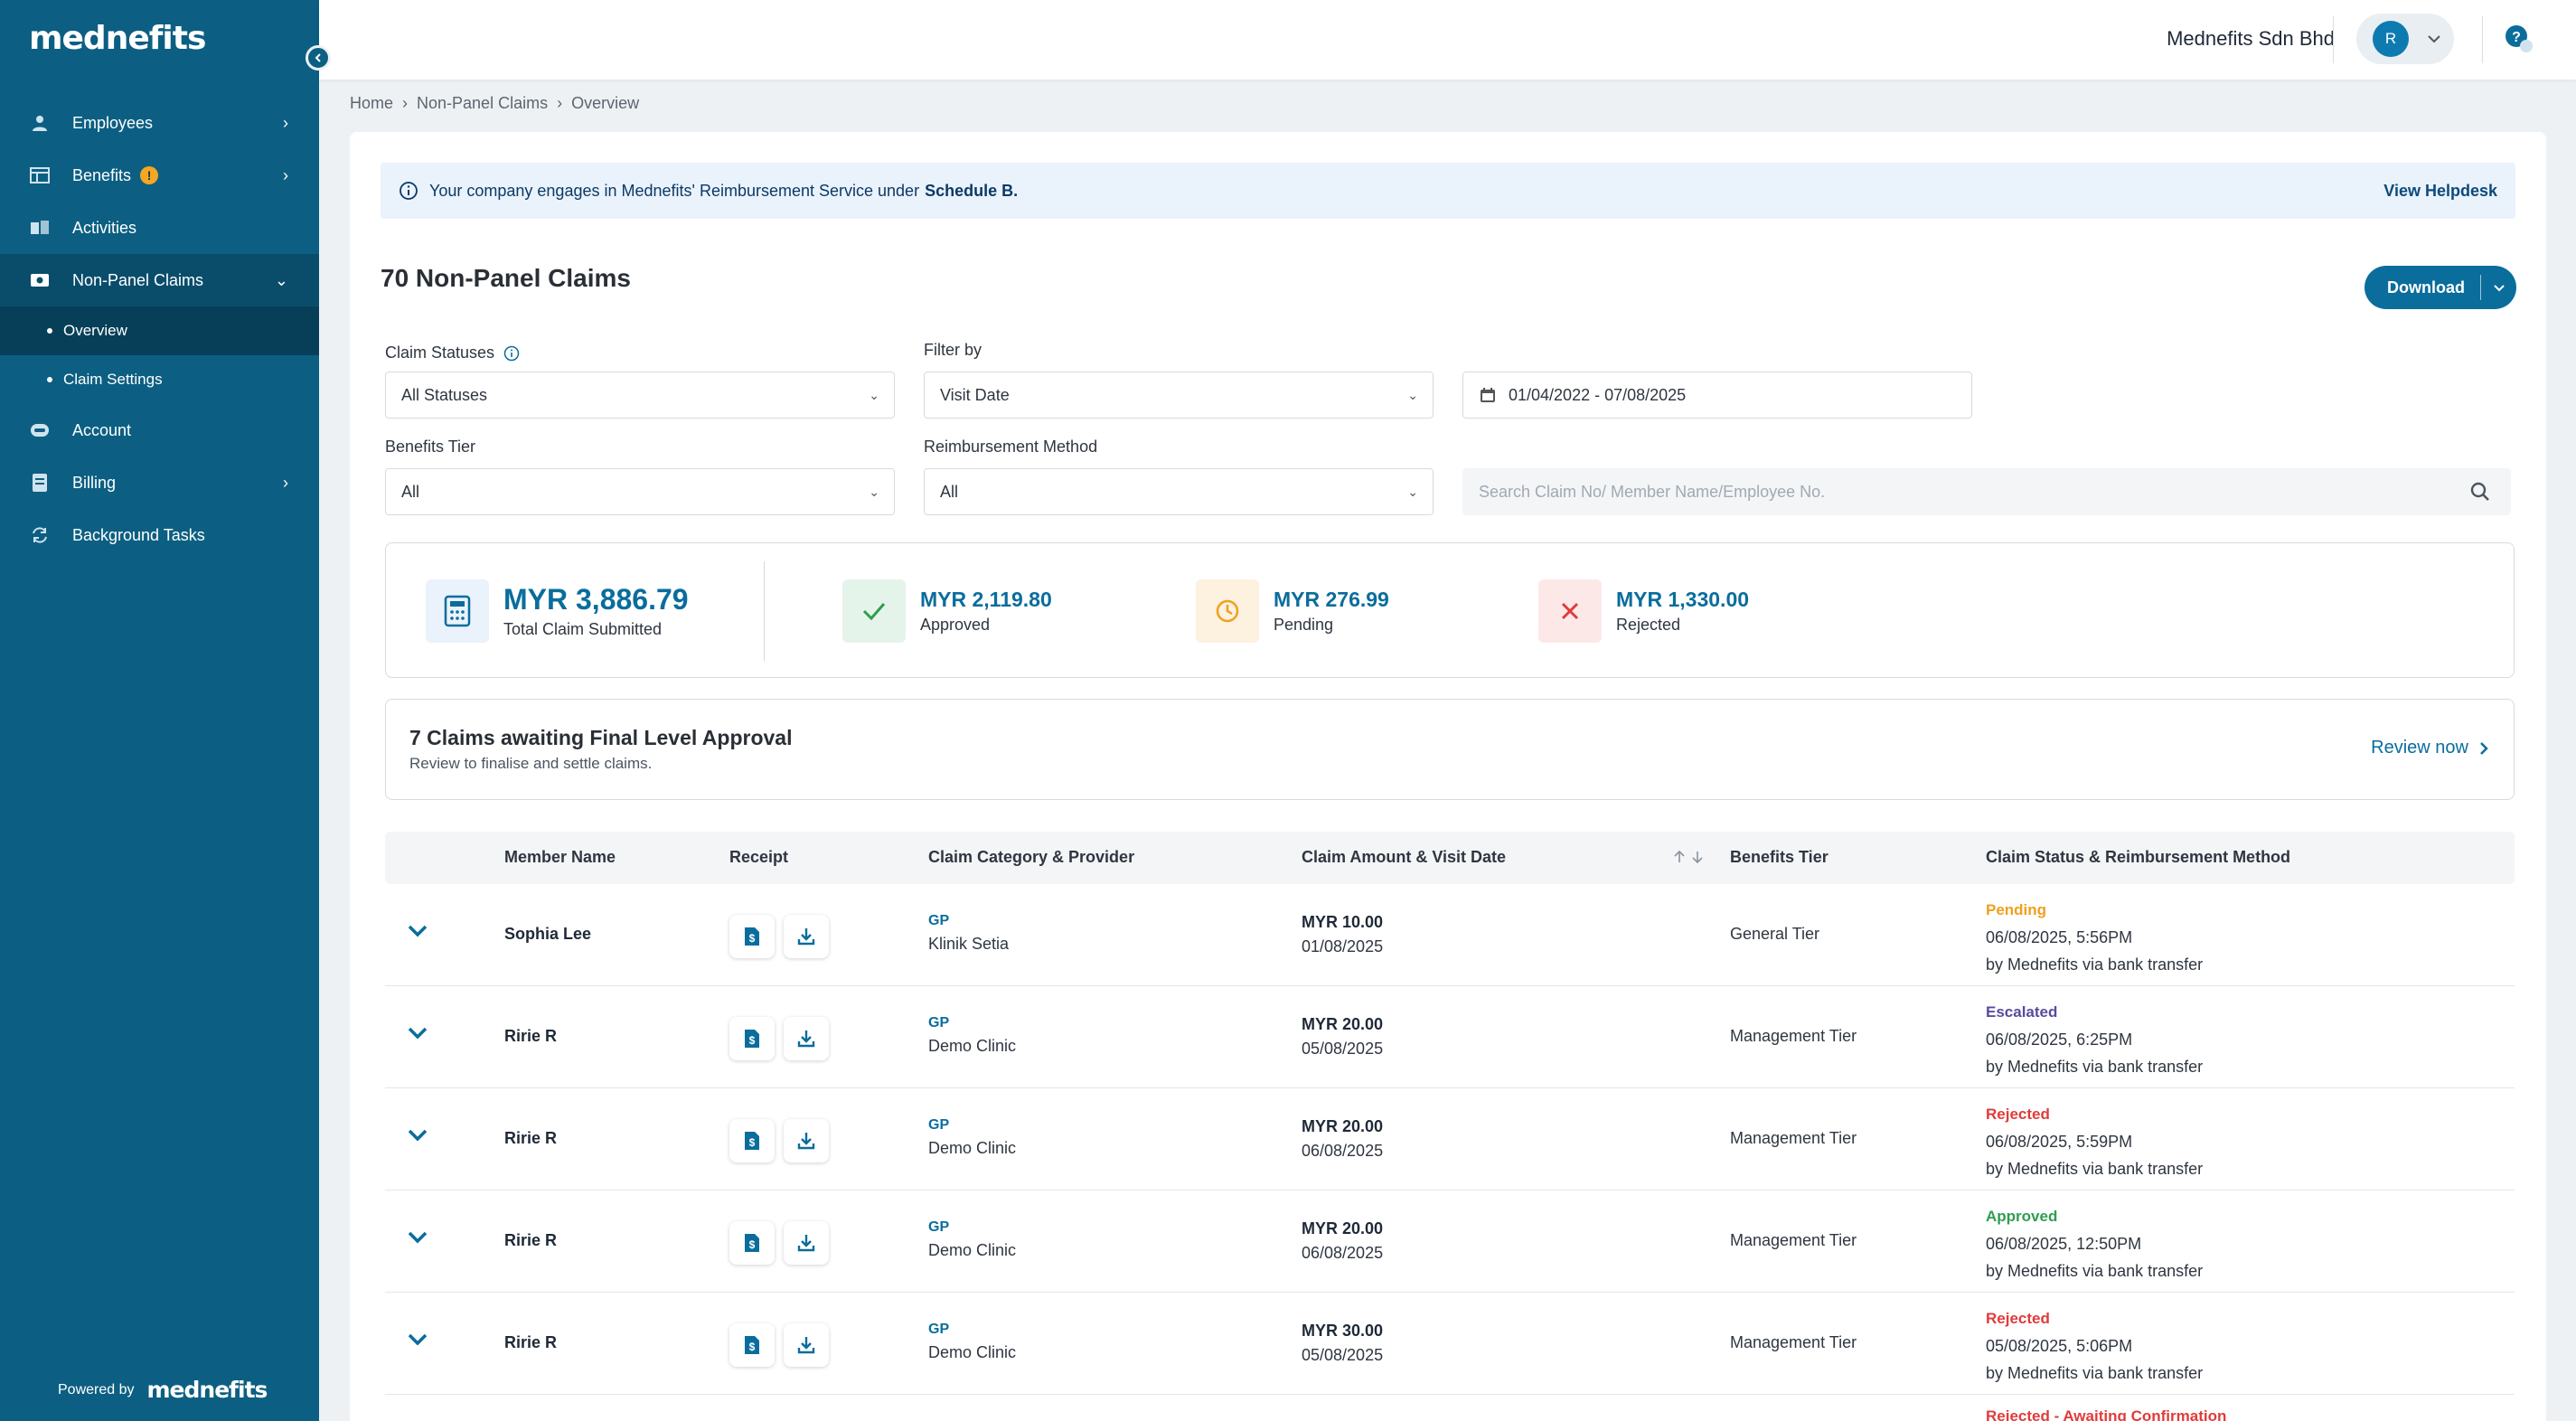 Image resolution: width=2576 pixels, height=1421 pixels. What do you see at coordinates (1683, 599) in the screenshot?
I see `rejected-value: MYR 1,330.00` at bounding box center [1683, 599].